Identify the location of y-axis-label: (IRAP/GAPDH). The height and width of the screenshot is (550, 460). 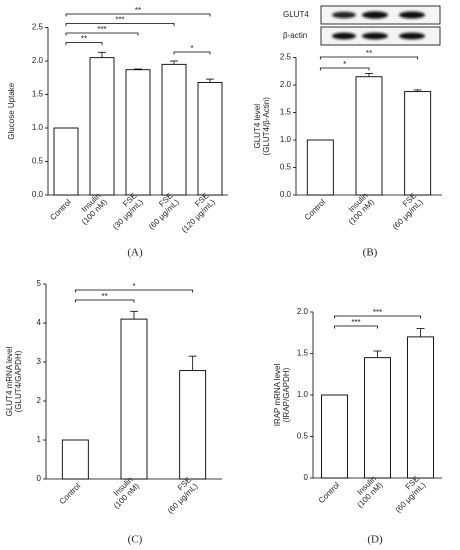
(286, 394).